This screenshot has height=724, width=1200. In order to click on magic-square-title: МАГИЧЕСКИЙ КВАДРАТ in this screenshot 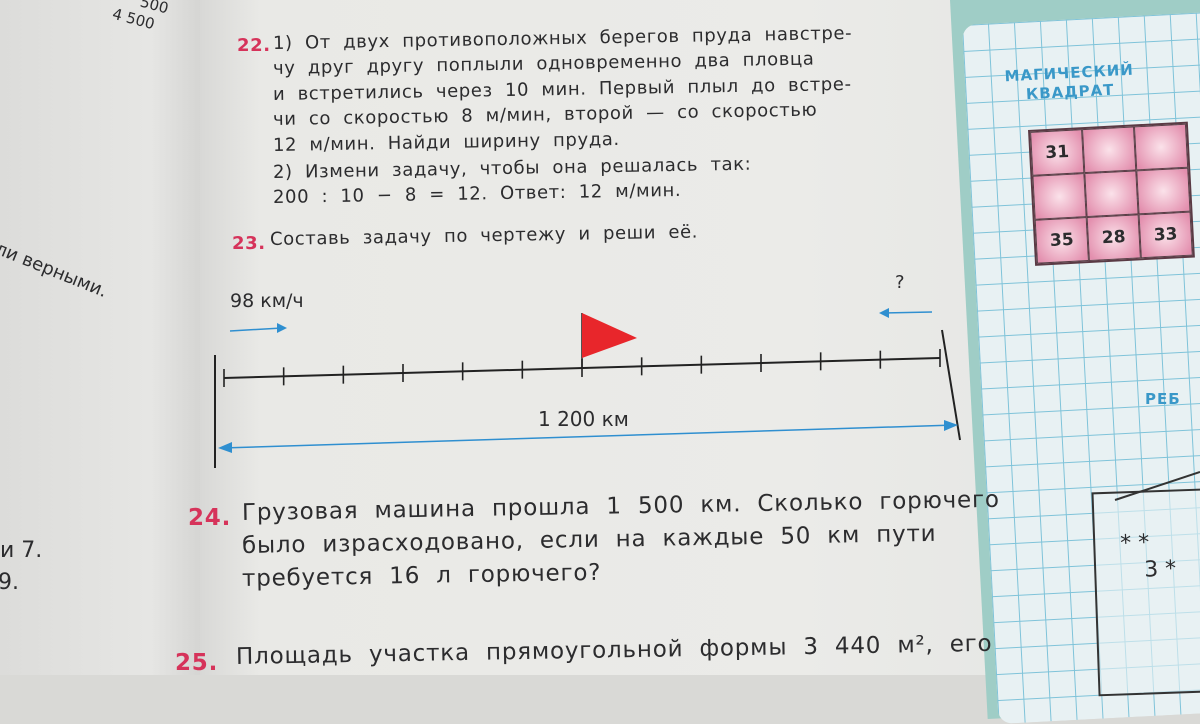, I will do `click(1069, 83)`.